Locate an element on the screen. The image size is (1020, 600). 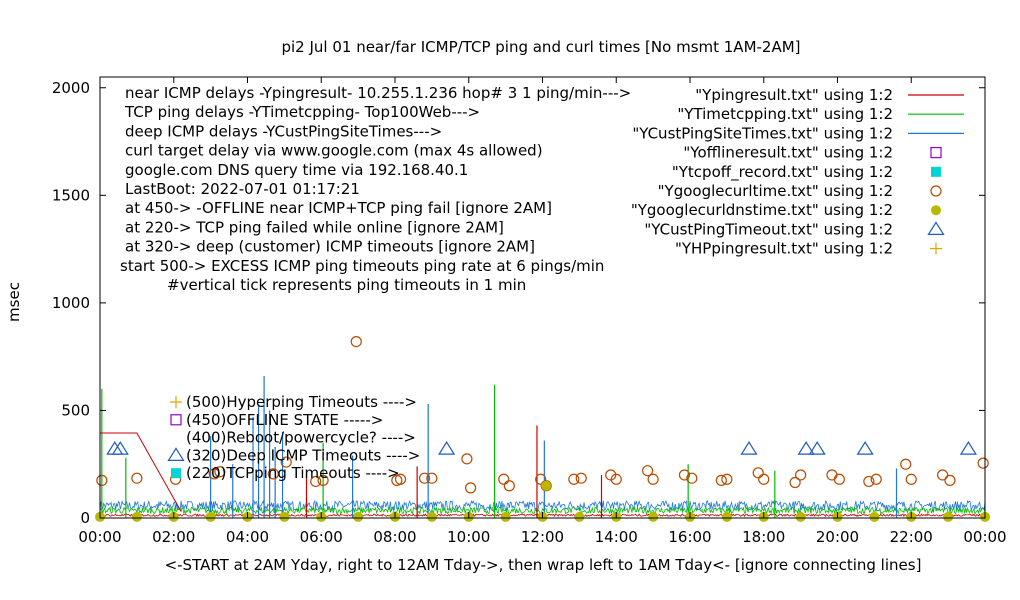
legend-entry-label: "Ypingresult.txt" using 1:2 is located at coordinates (794, 95).